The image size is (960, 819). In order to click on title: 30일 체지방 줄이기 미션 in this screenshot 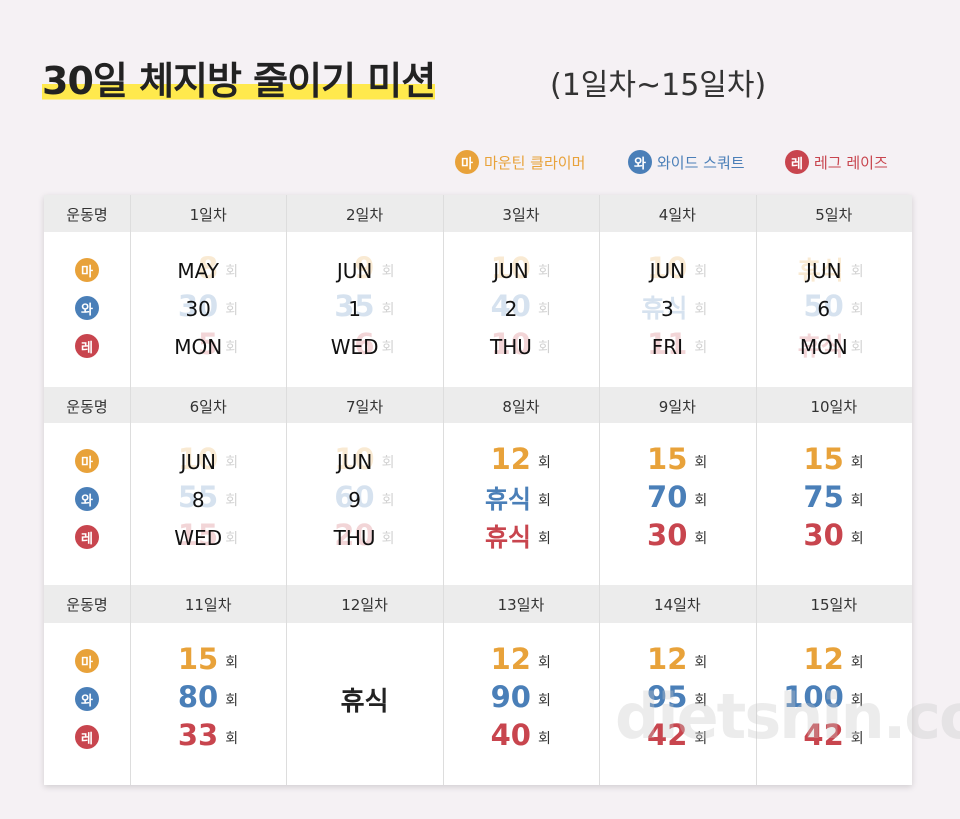, I will do `click(239, 77)`.